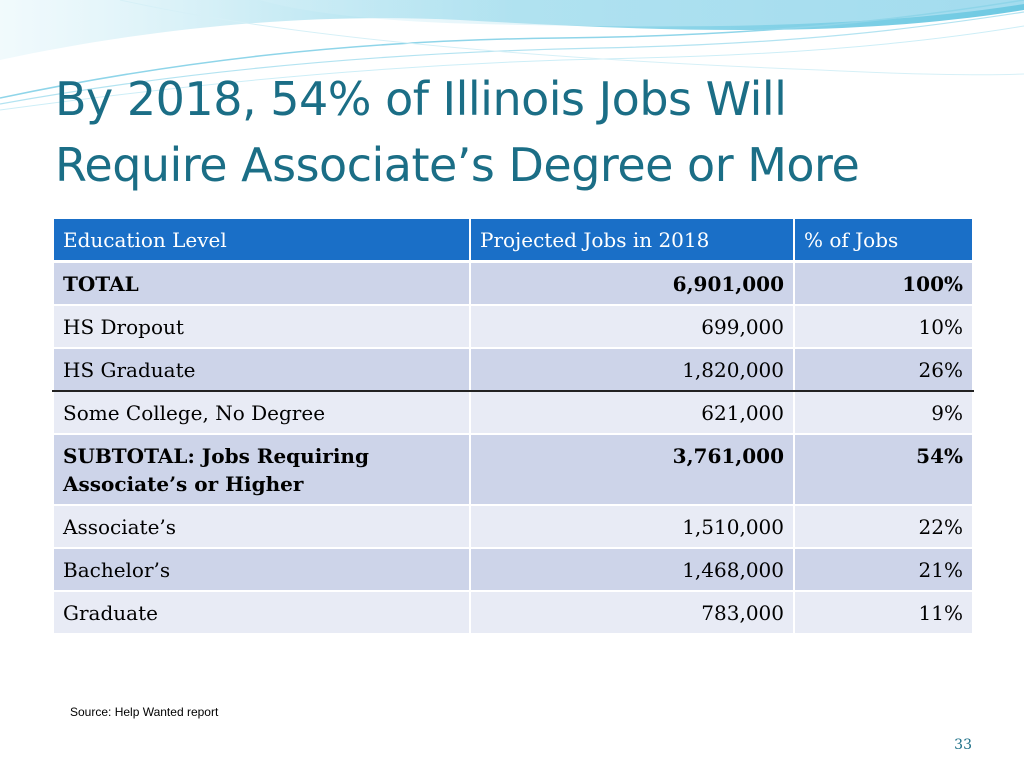  I want to click on cell-percent-of-jobs: 11%, so click(883, 612).